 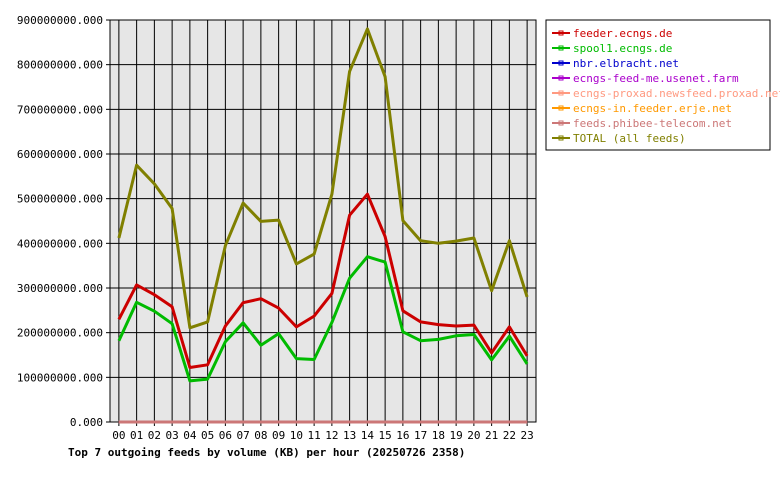 I want to click on legend-item: feeds.phibee-telecom.net, so click(x=642, y=123).